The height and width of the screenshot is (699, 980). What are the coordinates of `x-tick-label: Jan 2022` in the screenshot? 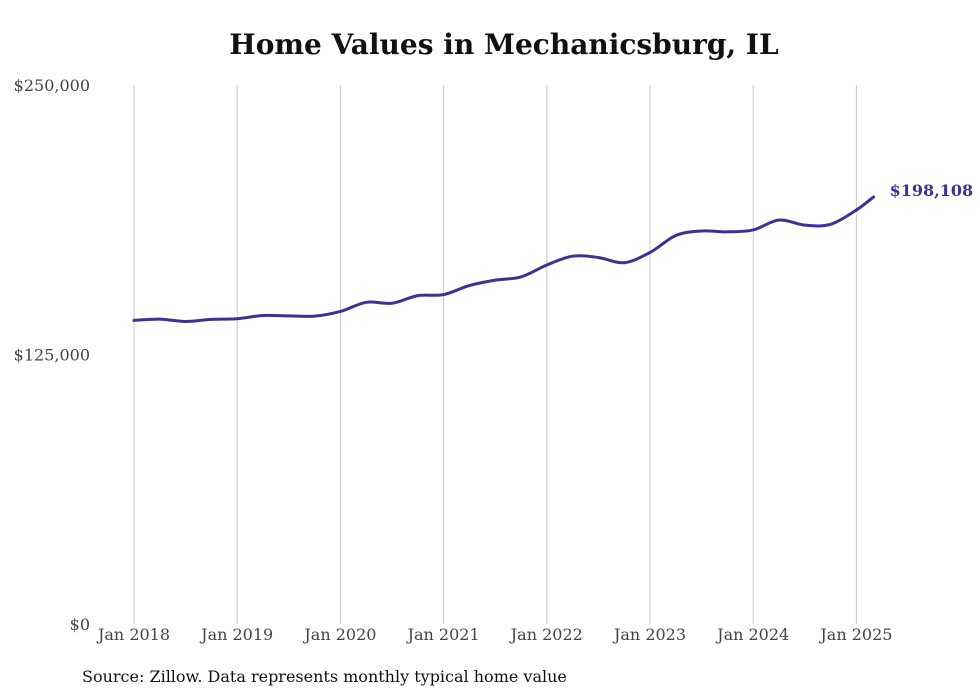 It's located at (546, 634).